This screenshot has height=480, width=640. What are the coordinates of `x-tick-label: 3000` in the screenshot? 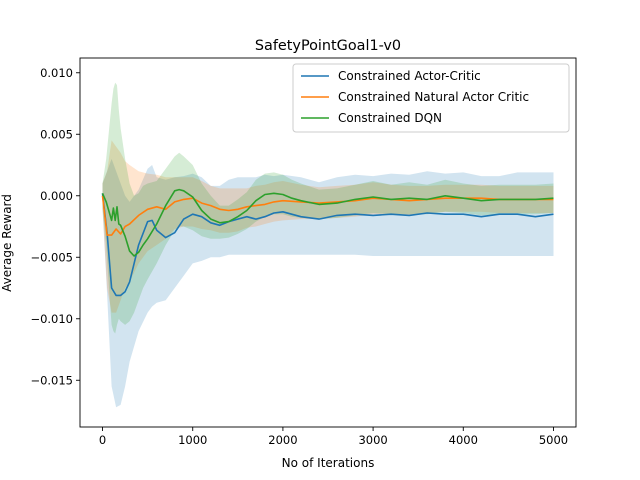 It's located at (372, 440).